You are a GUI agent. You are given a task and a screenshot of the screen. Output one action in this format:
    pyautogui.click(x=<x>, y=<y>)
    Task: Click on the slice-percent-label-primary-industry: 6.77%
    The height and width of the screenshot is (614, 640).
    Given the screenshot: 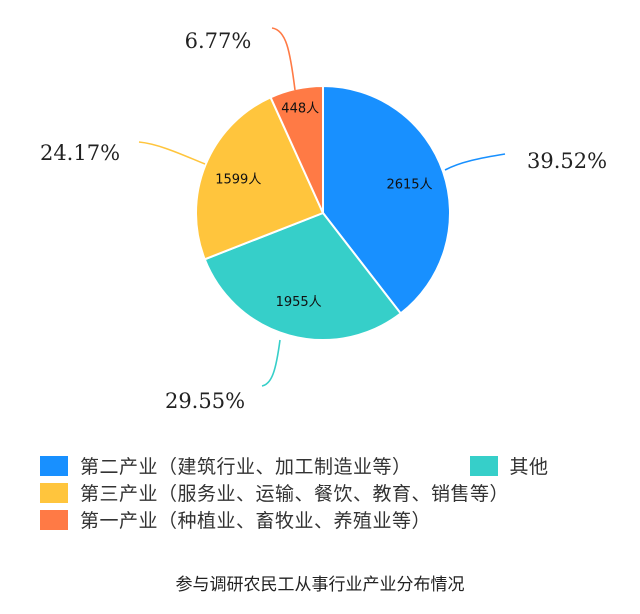 What is the action you would take?
    pyautogui.click(x=218, y=41)
    